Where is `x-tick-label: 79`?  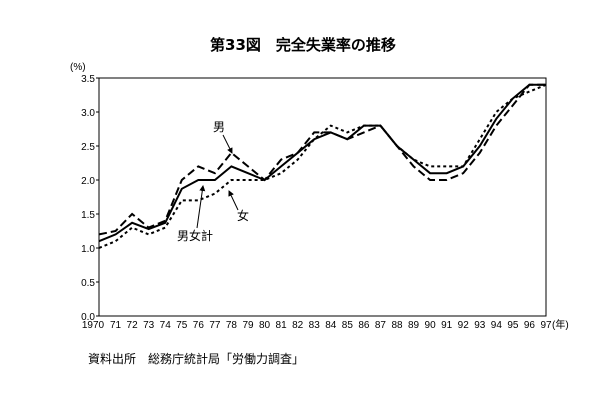
x-tick-label: 79 is located at coordinates (248, 325).